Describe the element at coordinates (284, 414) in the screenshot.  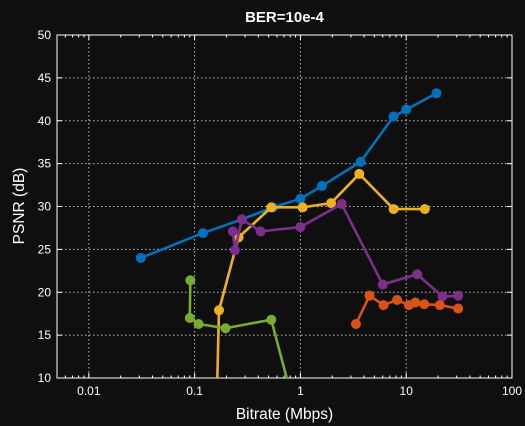
I see `x-axis-label: Bitrate (Mbps)` at that location.